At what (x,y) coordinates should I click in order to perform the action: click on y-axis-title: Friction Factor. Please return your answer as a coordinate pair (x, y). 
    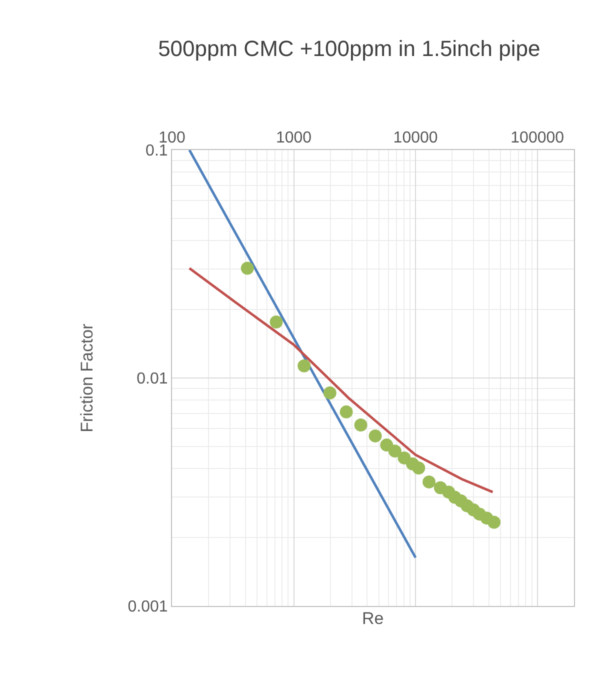
    Looking at the image, I should click on (86, 377).